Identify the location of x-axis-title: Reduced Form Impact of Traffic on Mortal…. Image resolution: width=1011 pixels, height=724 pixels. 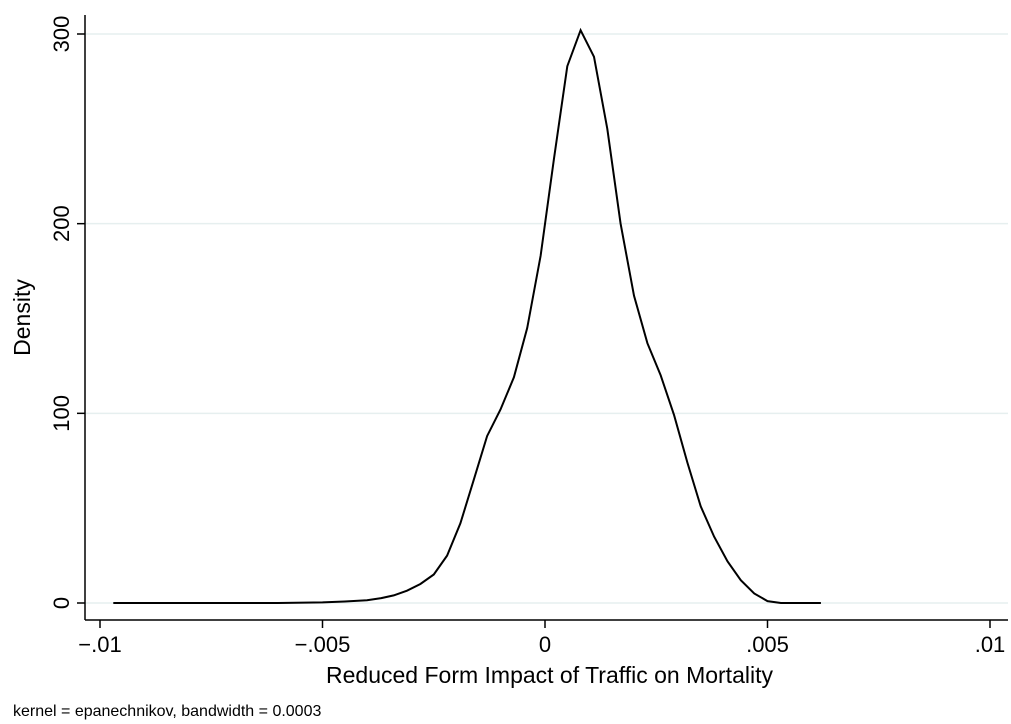
(549, 675).